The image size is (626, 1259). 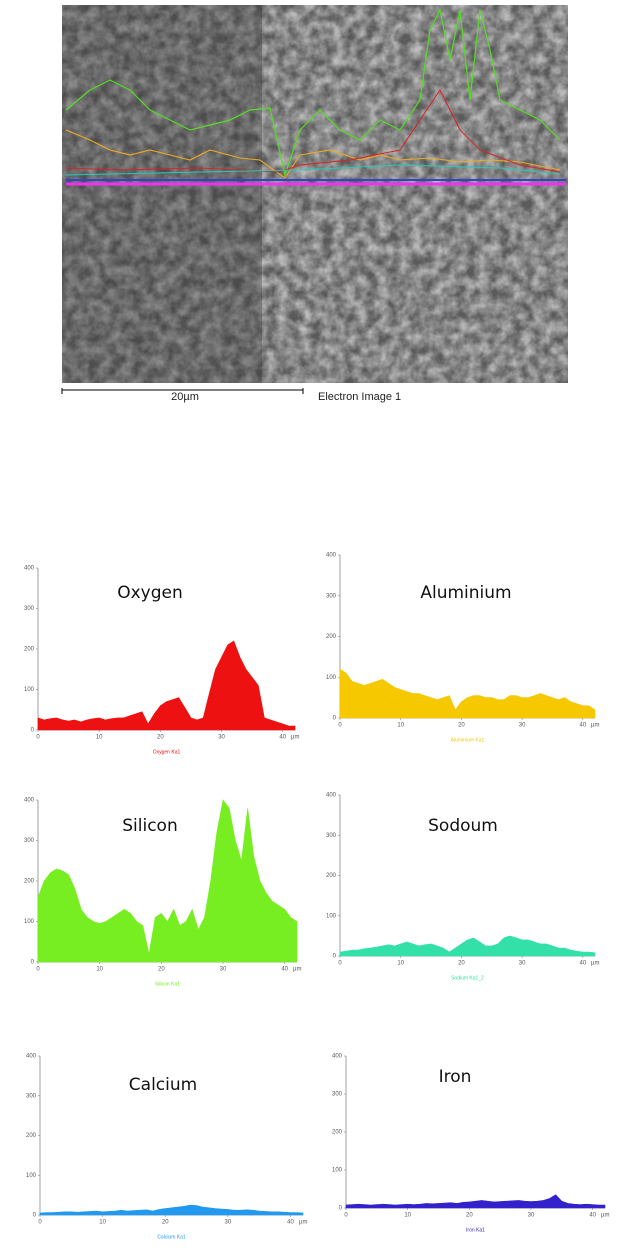 I want to click on chart-title: Oxygen, so click(x=150, y=593).